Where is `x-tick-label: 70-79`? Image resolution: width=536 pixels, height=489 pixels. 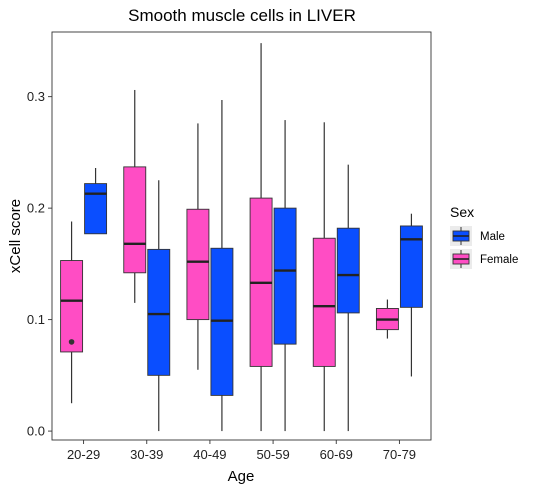
x-tick-label: 70-79 is located at coordinates (399, 454).